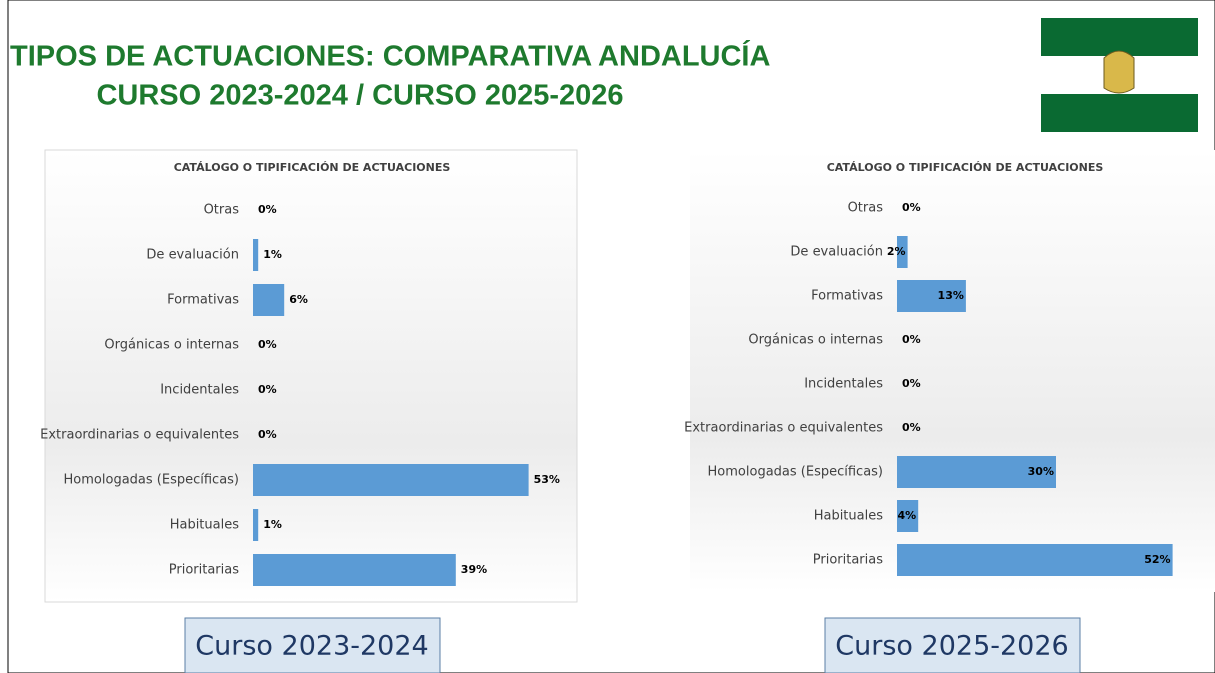  Describe the element at coordinates (951, 295) in the screenshot. I see `value-label: 13%` at that location.